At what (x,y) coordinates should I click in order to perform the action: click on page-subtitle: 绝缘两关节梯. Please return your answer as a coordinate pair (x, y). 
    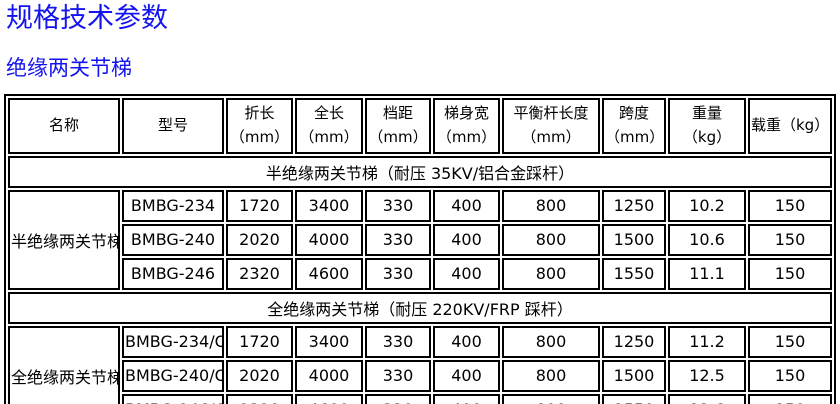
    Looking at the image, I should click on (69, 68).